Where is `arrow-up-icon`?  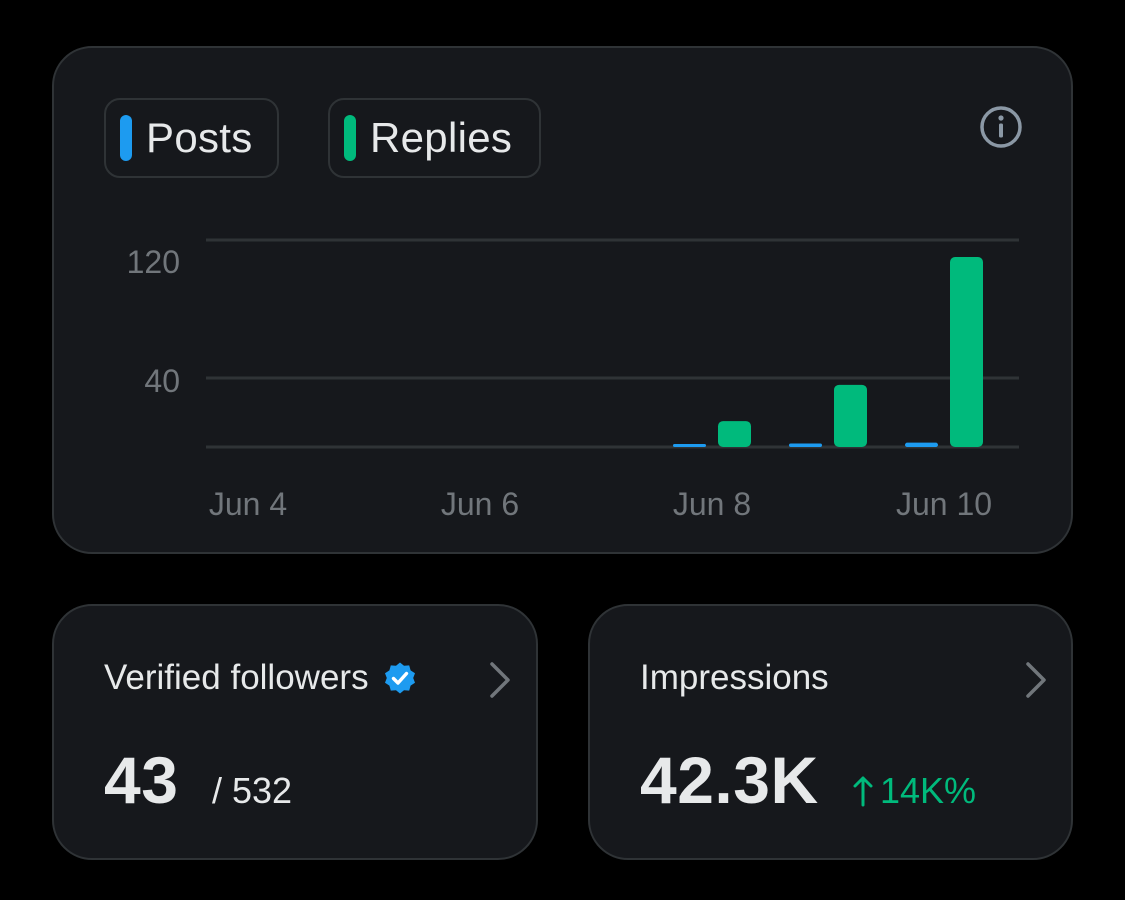
arrow-up-icon is located at coordinates (863, 791).